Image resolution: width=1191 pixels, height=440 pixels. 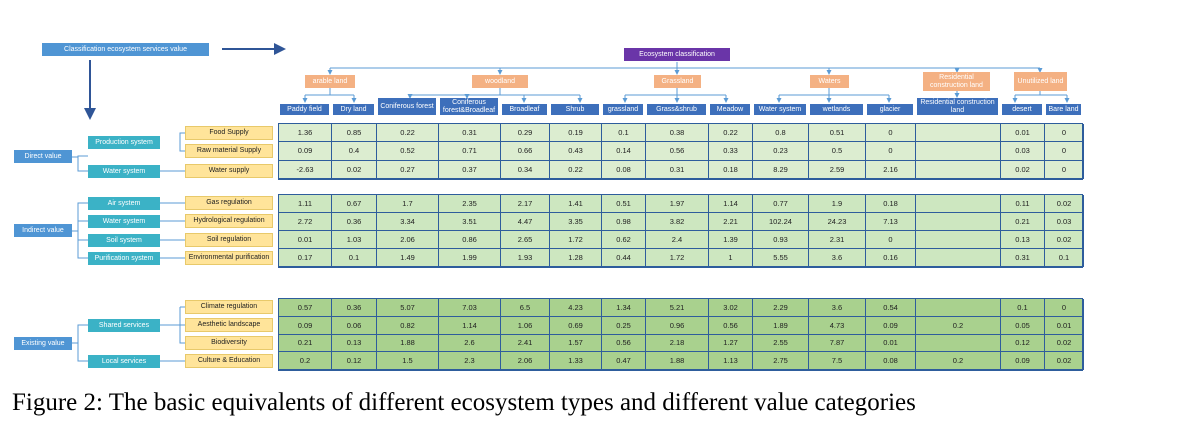 What do you see at coordinates (124, 258) in the screenshot?
I see `system-purification: Purification system` at bounding box center [124, 258].